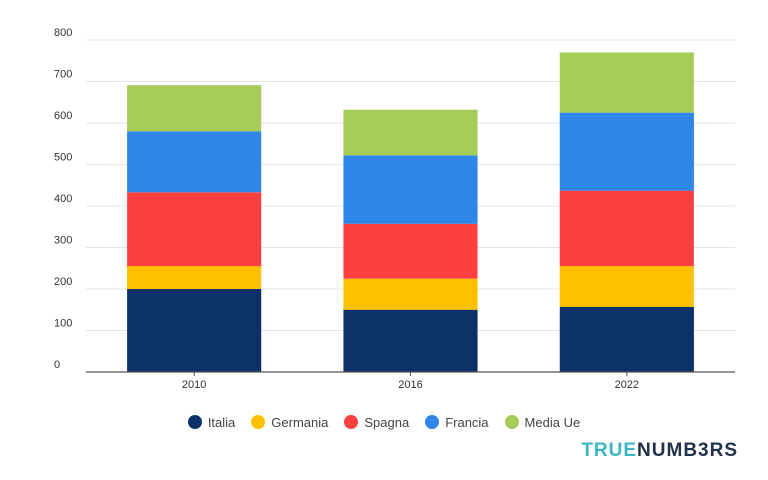 The width and height of the screenshot is (768, 480). What do you see at coordinates (194, 330) in the screenshot?
I see `bar-italia-2010` at bounding box center [194, 330].